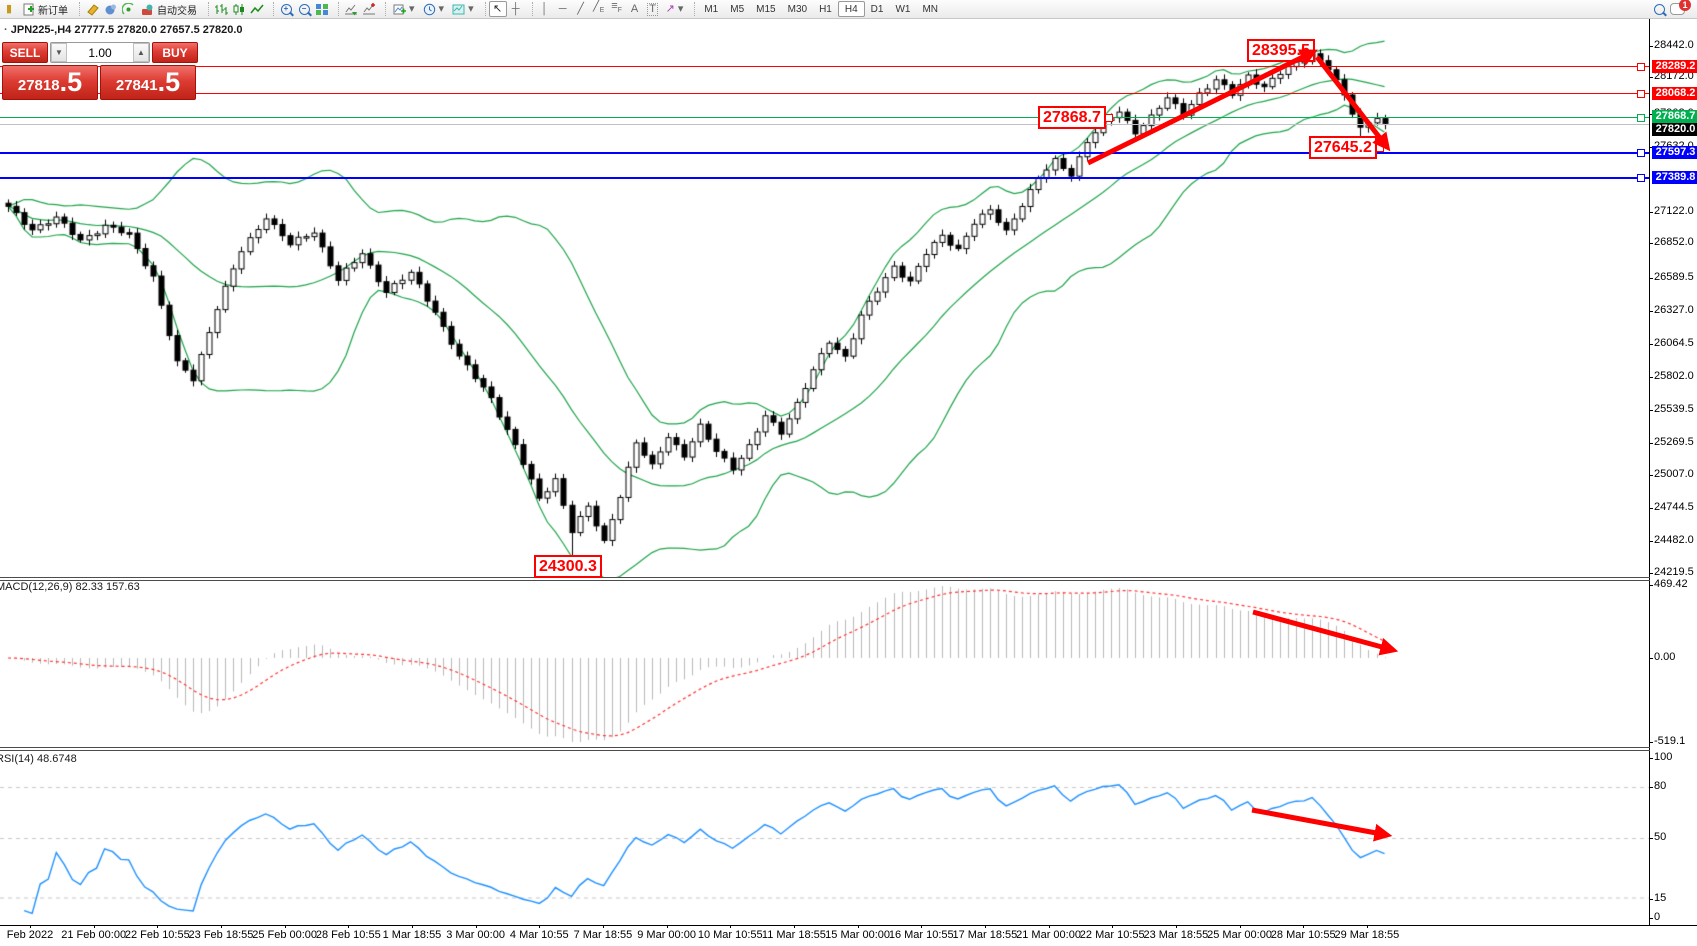  Describe the element at coordinates (921, 935) in the screenshot. I see `timeline-label: 16 Mar 10:55` at that location.